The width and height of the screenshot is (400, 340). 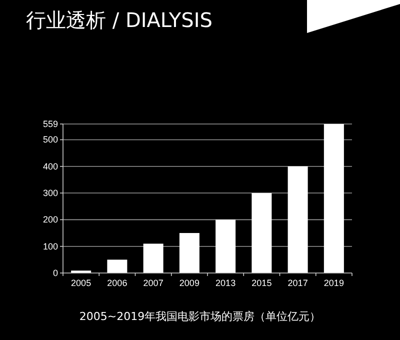 I want to click on x-tick-label: 2006, so click(x=117, y=283).